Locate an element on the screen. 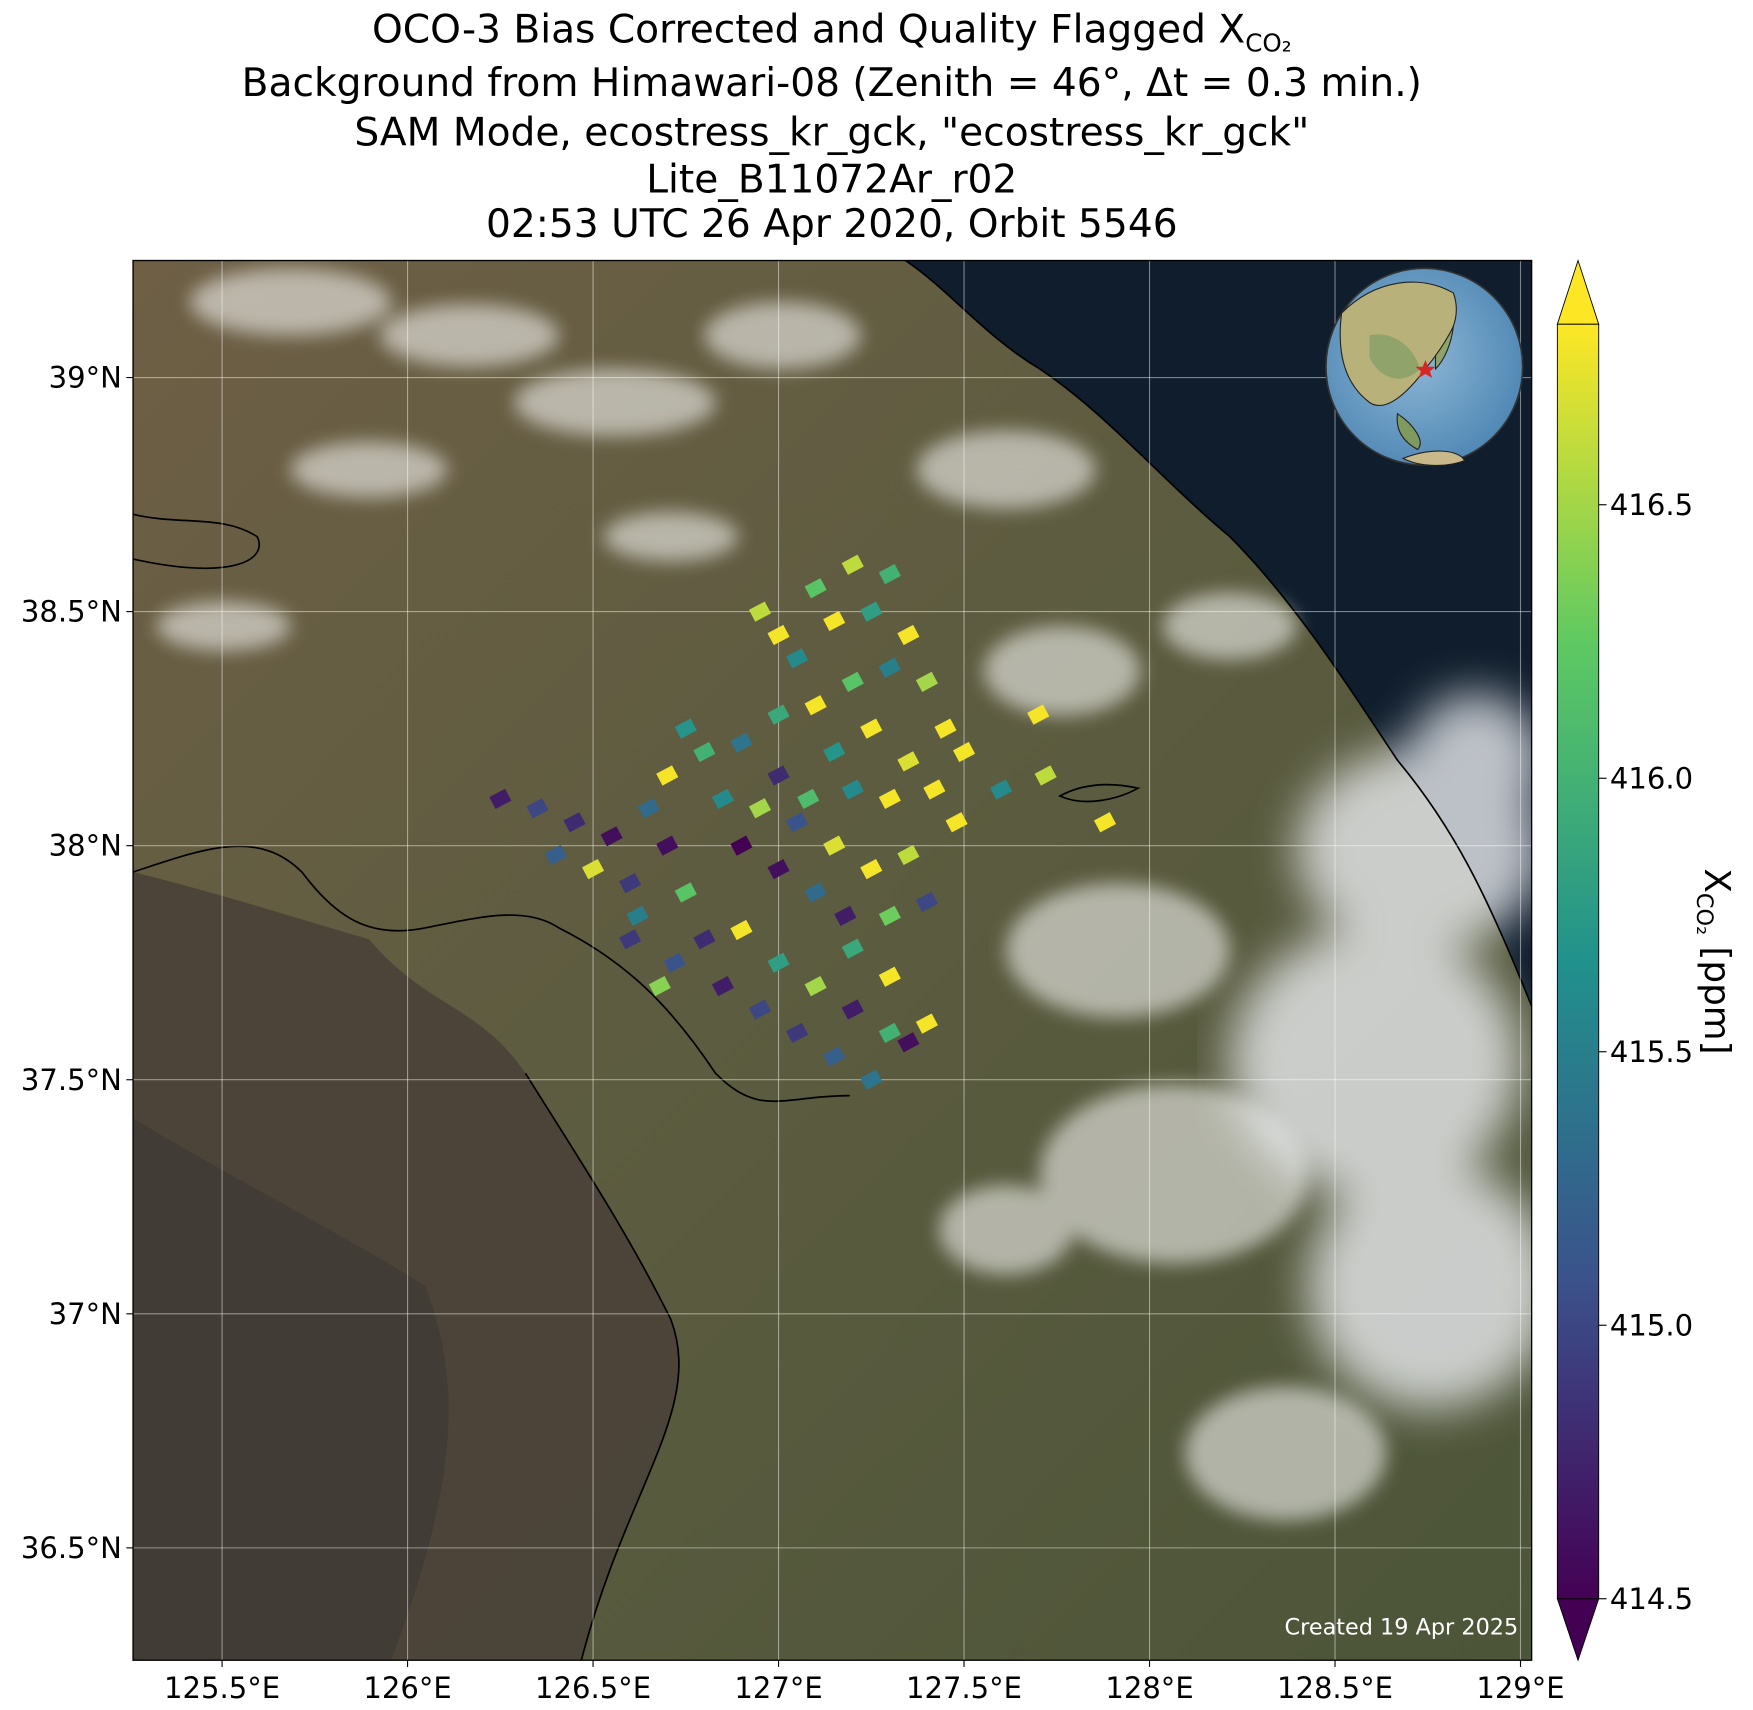 The height and width of the screenshot is (1710, 1753). y-tick-label: 37.5°N is located at coordinates (71, 1080).